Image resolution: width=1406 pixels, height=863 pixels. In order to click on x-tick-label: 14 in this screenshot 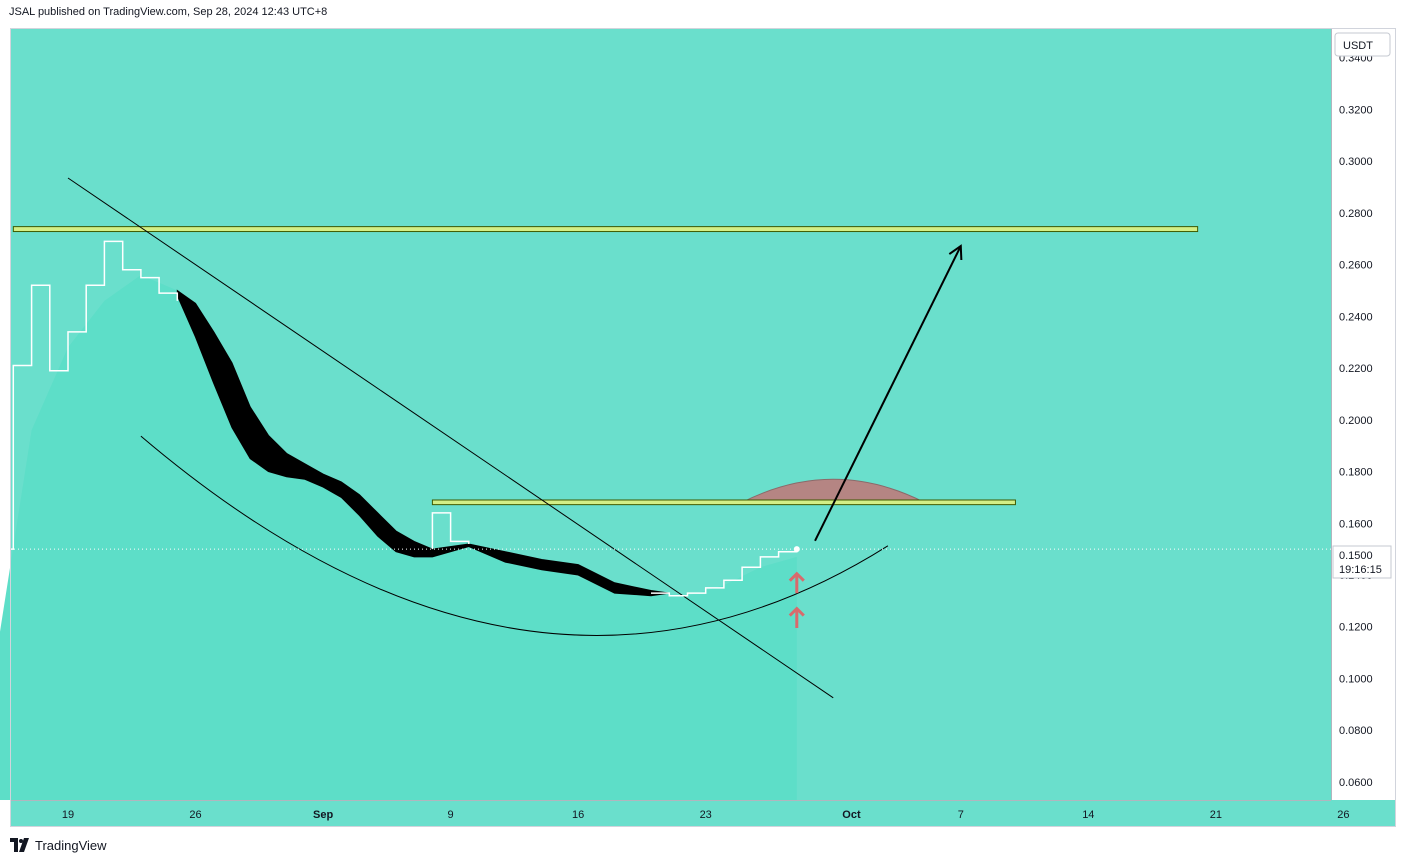, I will do `click(1088, 815)`.